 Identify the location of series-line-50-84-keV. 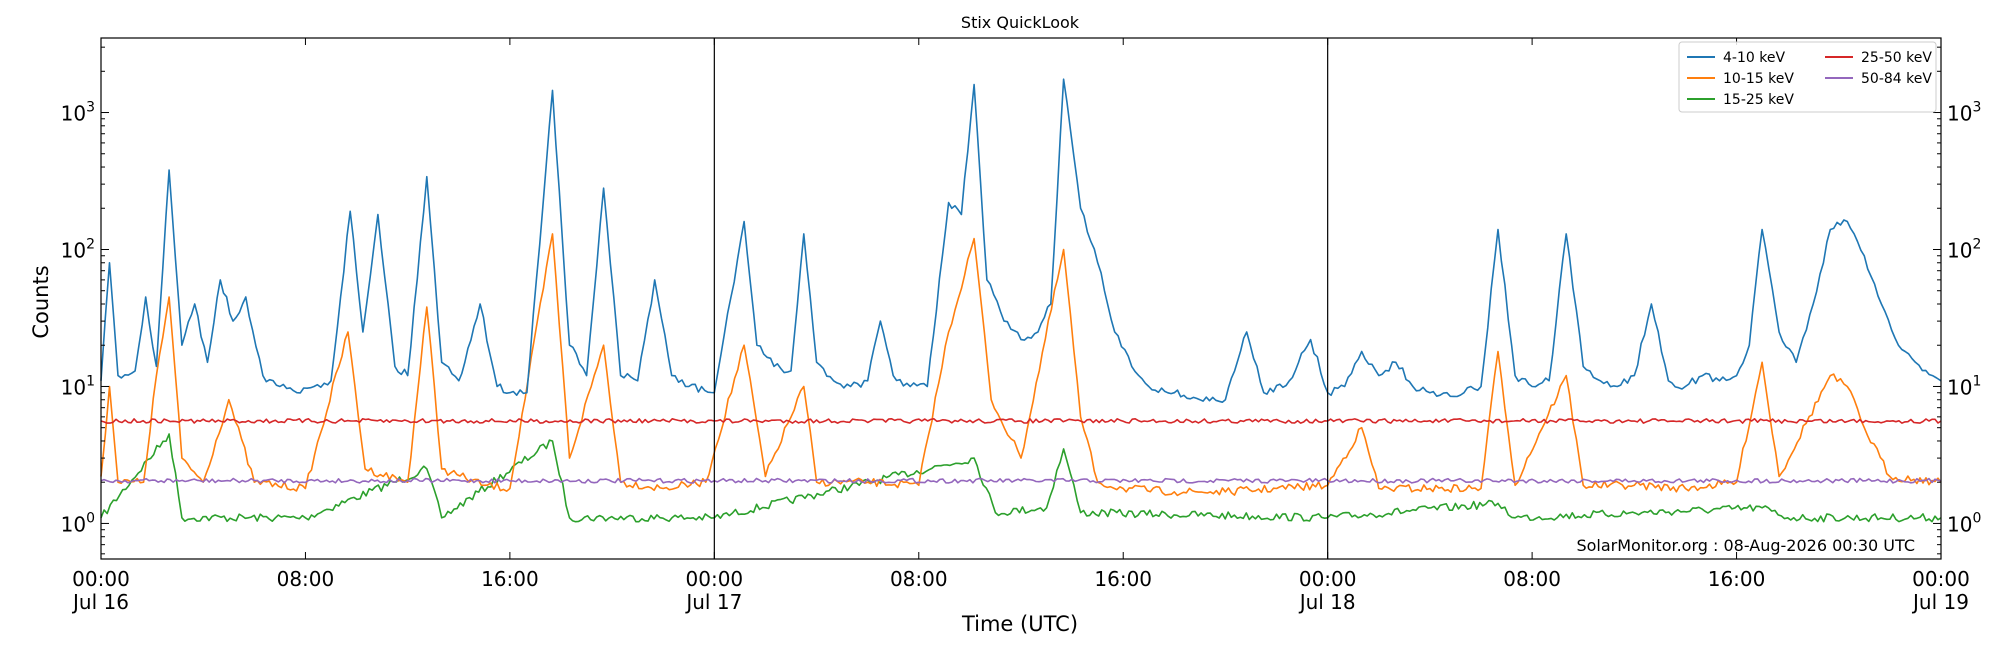
(1021, 480).